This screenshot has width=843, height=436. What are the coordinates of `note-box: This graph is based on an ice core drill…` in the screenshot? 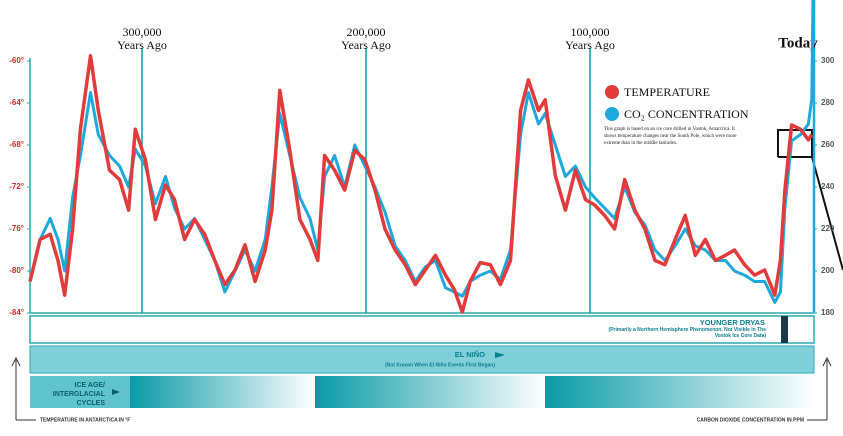 It's located at (670, 136).